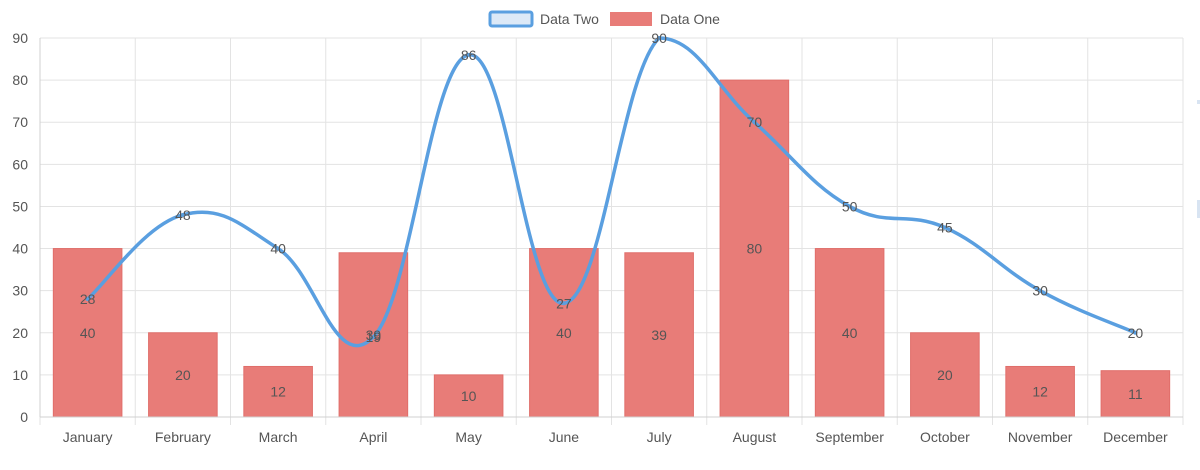  I want to click on legend-item: Data One, so click(665, 19).